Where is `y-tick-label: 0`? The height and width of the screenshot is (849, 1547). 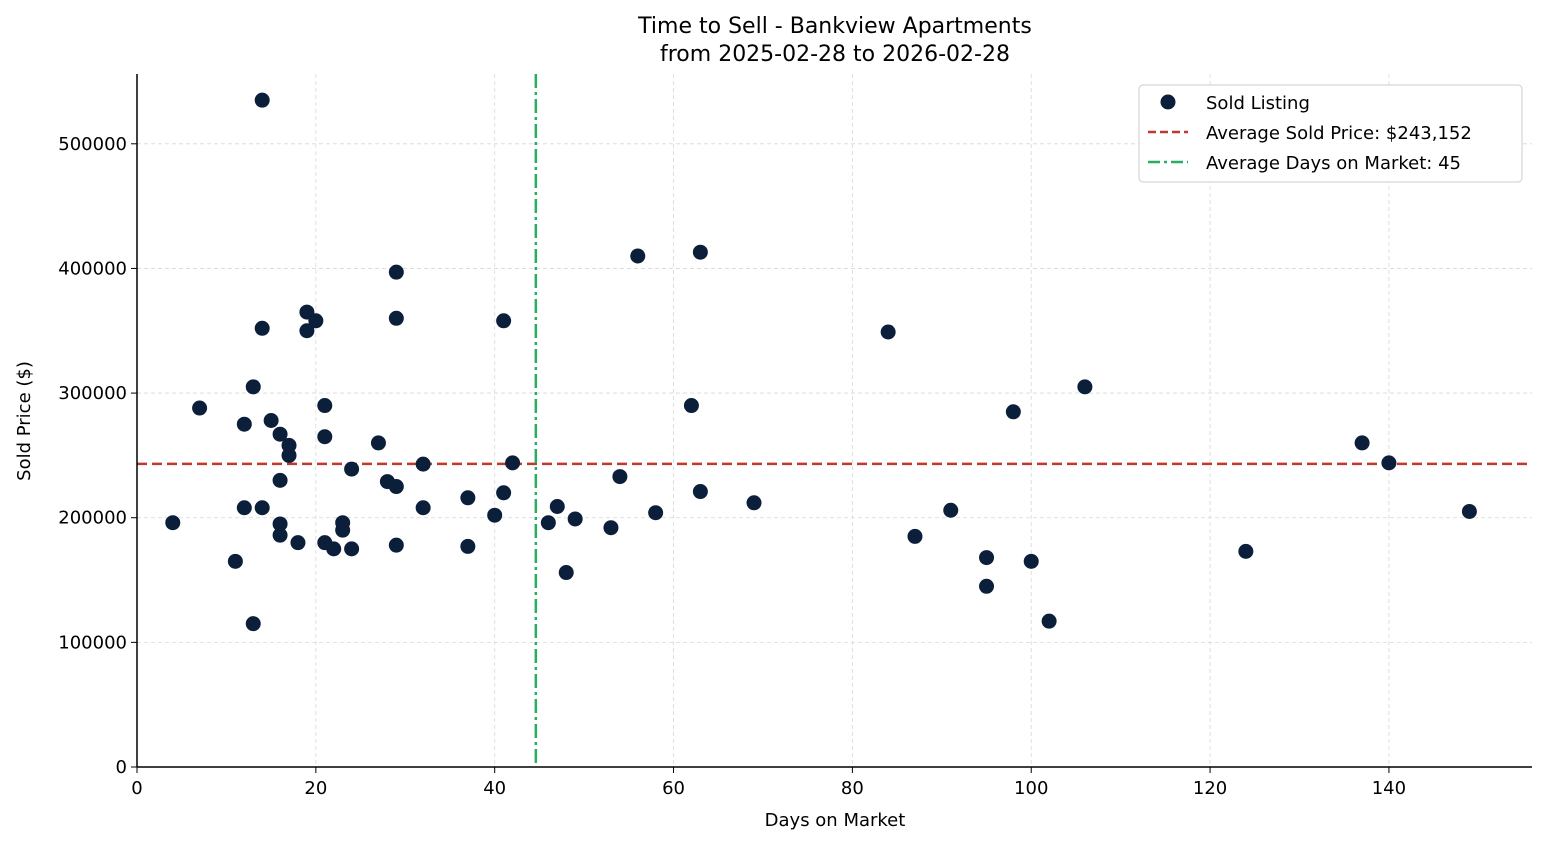 y-tick-label: 0 is located at coordinates (121, 767).